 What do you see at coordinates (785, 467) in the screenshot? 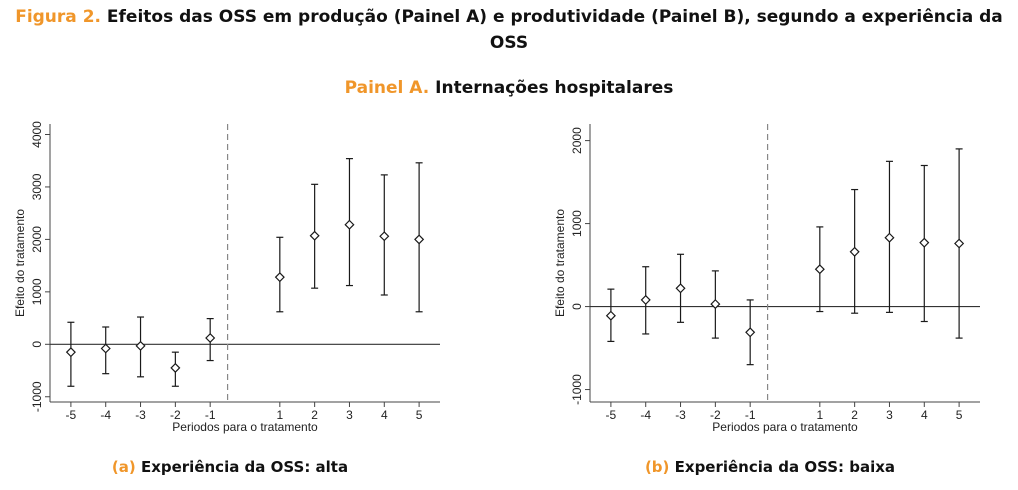
I see `caption-b-text: Experiência da OSS: baixa` at bounding box center [785, 467].